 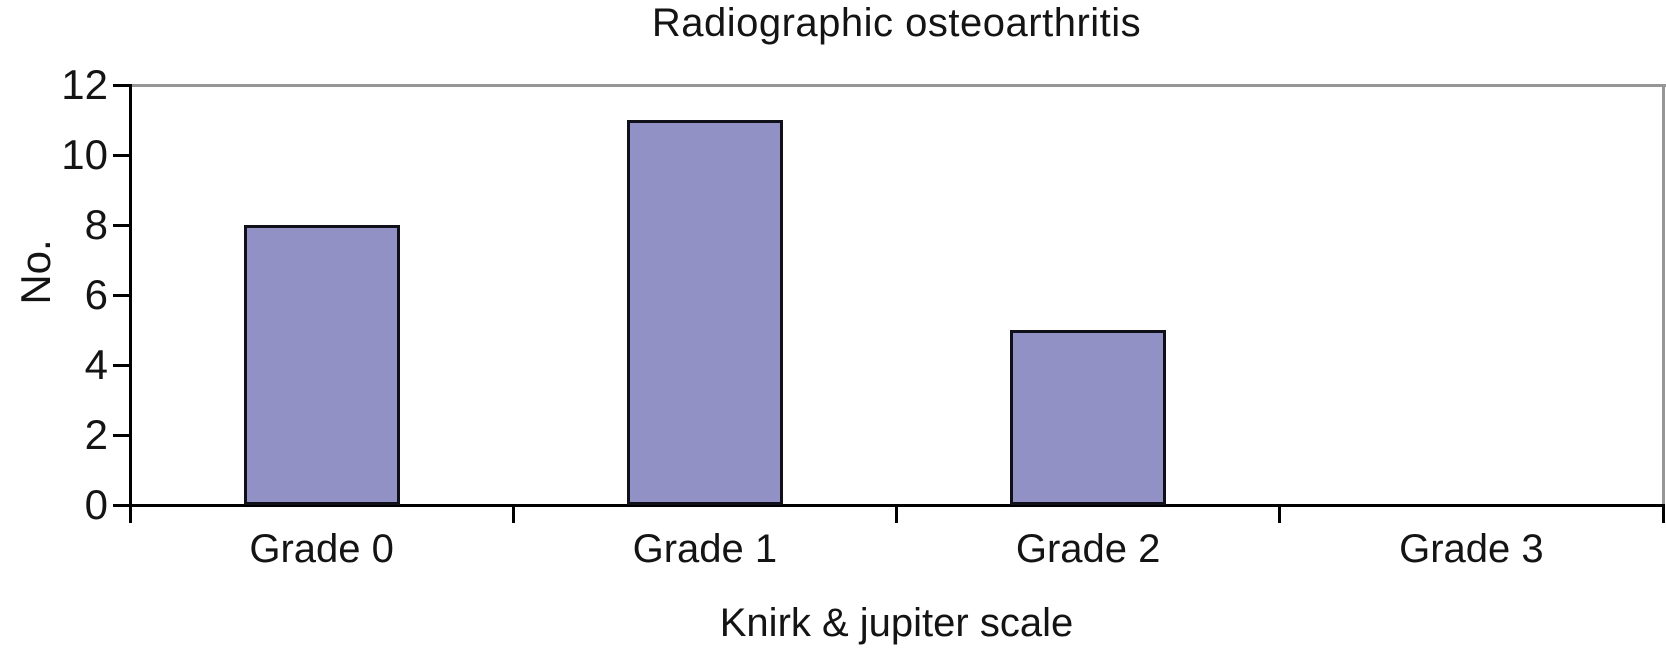 What do you see at coordinates (896, 23) in the screenshot?
I see `chart-title: Radiographic osteoarthritis` at bounding box center [896, 23].